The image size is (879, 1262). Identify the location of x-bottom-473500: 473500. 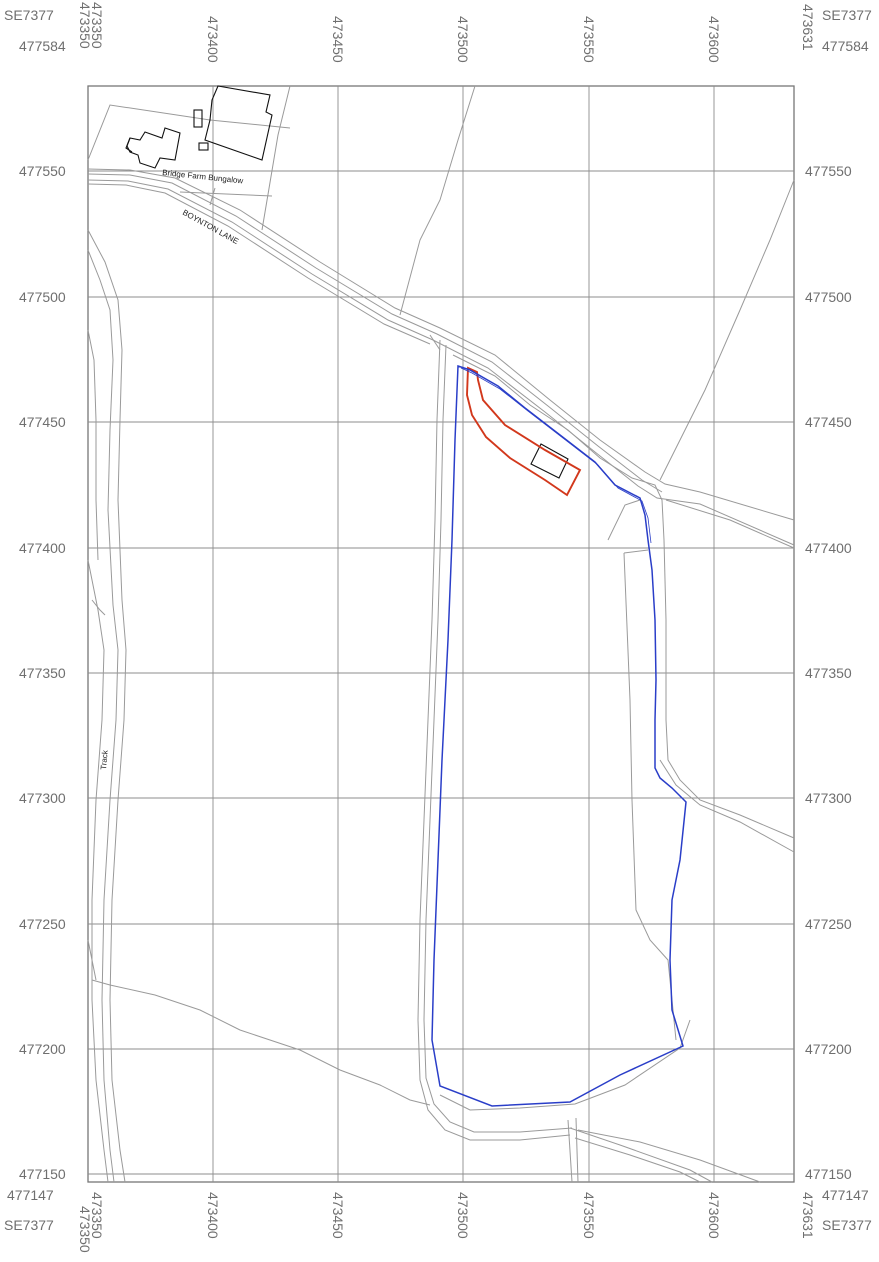
(463, 1215).